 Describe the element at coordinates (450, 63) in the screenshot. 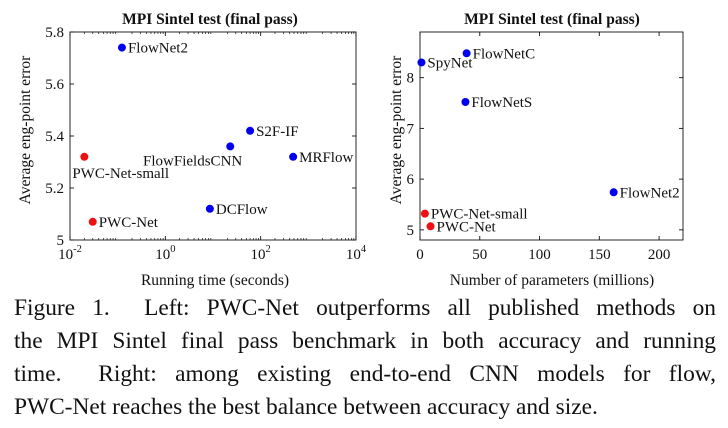

I see `data-point-label: SpyNet` at that location.